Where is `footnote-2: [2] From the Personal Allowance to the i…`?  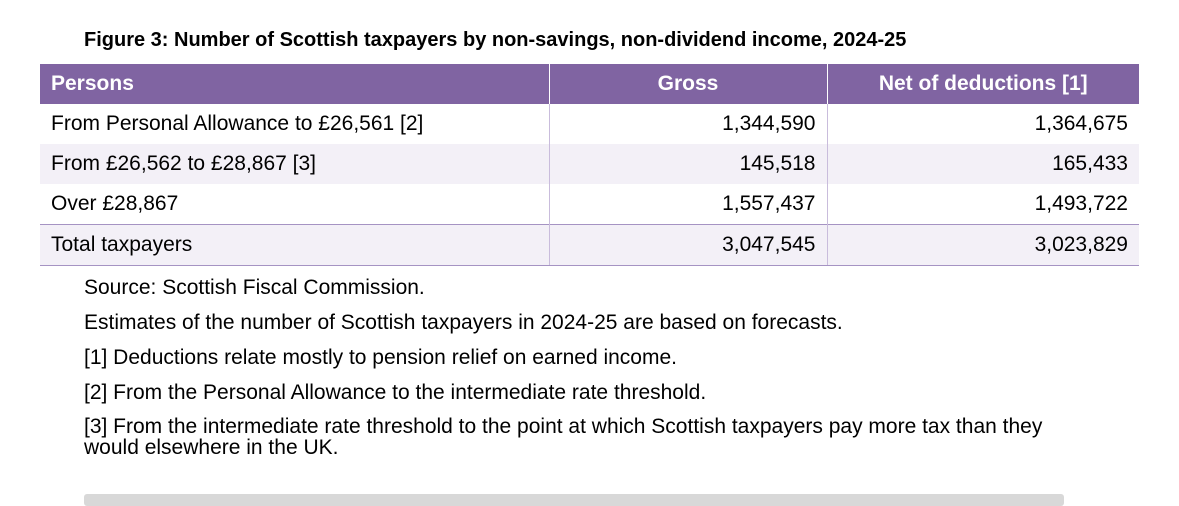 footnote-2: [2] From the Personal Allowance to the i… is located at coordinates (395, 392).